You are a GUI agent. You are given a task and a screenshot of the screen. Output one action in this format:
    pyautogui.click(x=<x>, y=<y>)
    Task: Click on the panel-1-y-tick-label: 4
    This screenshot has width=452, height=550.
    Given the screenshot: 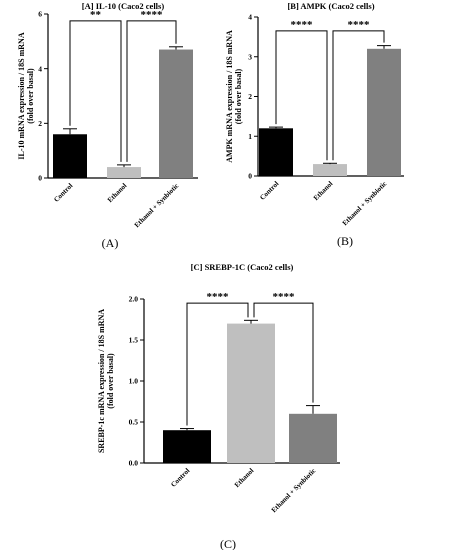 What is the action you would take?
    pyautogui.click(x=40, y=68)
    